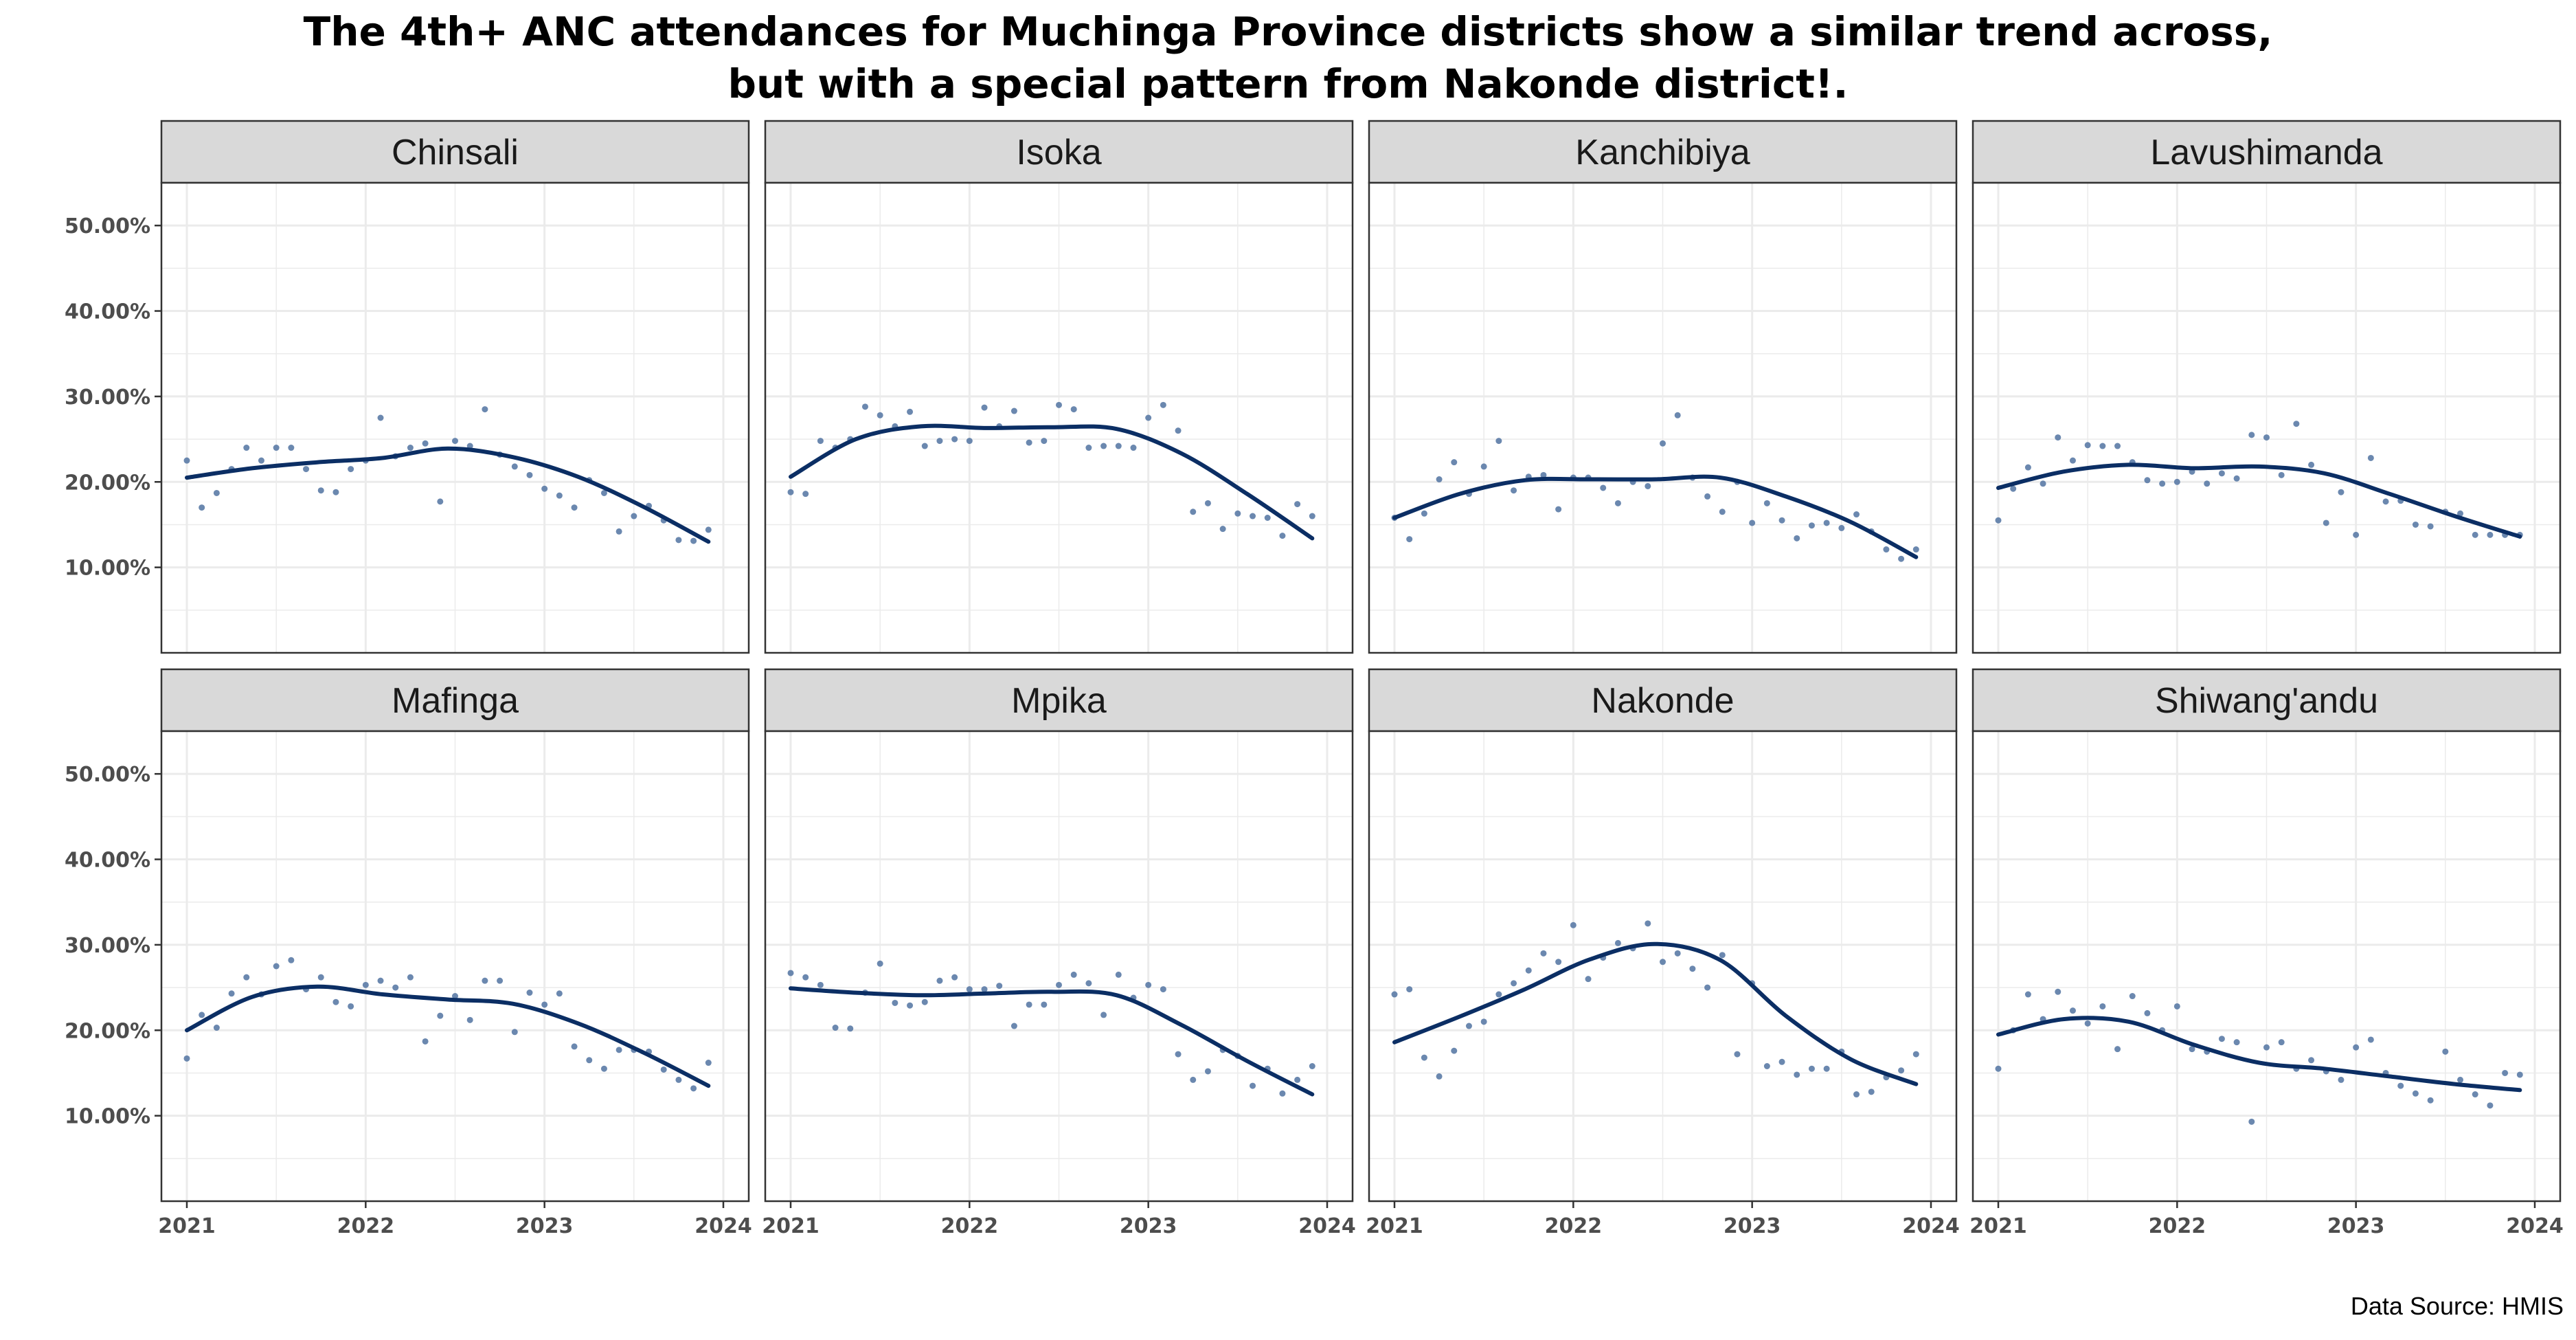  Describe the element at coordinates (455, 967) in the screenshot. I see `panel-border-mafinga` at that location.